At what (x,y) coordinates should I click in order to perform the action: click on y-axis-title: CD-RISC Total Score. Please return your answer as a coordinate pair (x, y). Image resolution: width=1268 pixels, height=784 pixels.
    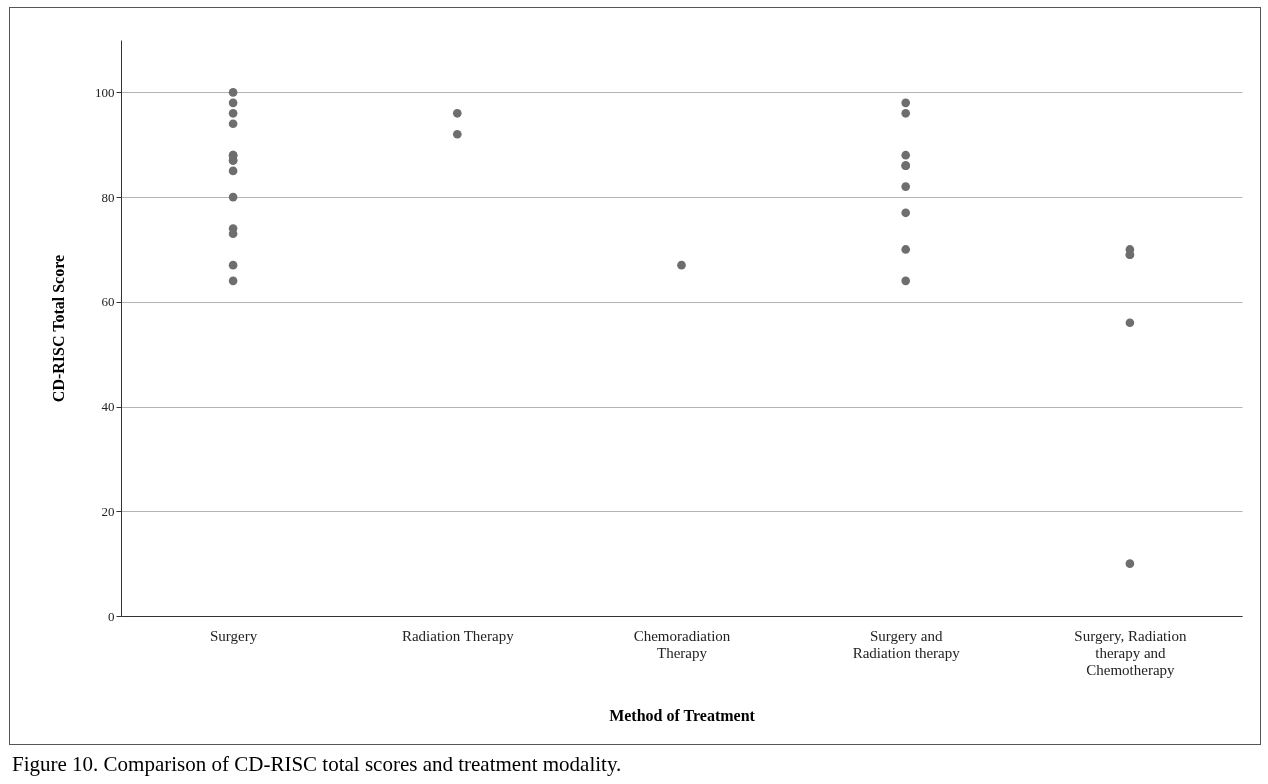
    Looking at the image, I should click on (58, 328).